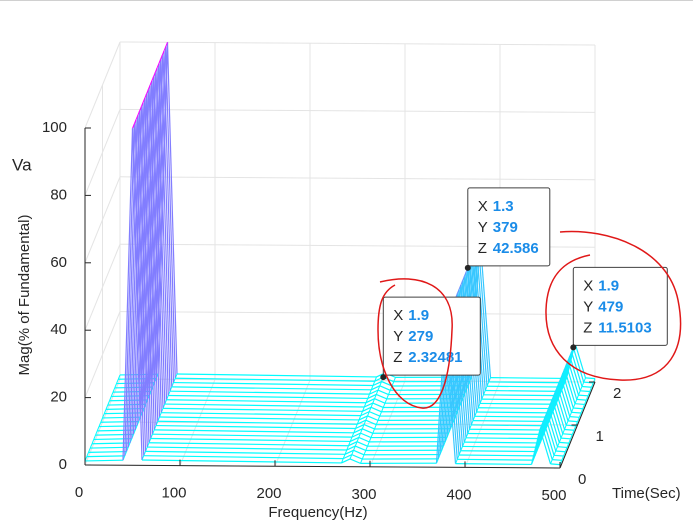  What do you see at coordinates (646, 493) in the screenshot?
I see `y-axis-label: Time(Sec)` at bounding box center [646, 493].